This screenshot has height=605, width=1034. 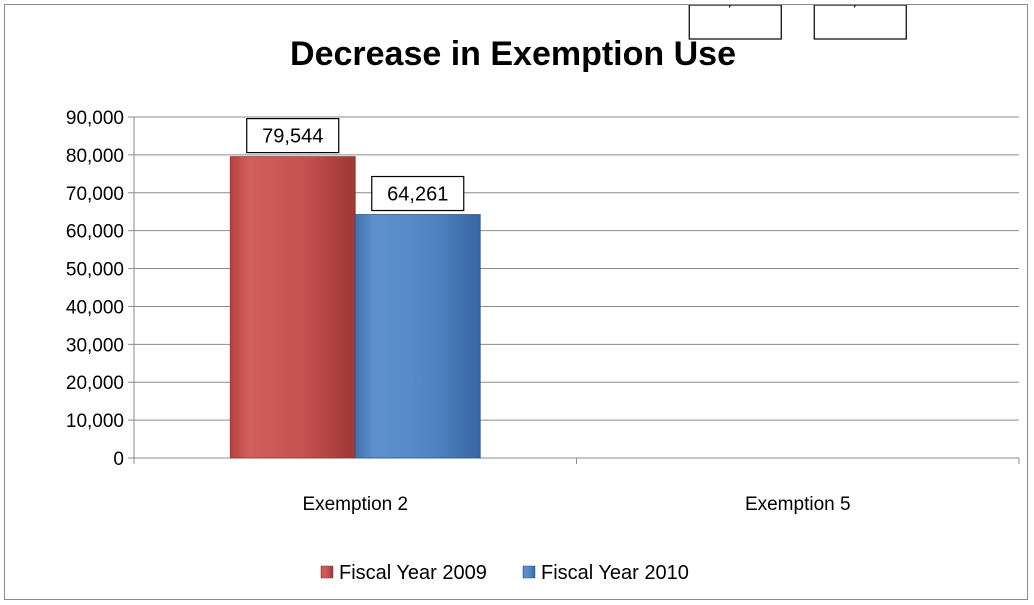 What do you see at coordinates (95, 307) in the screenshot?
I see `y-tick-label: 40,000` at bounding box center [95, 307].